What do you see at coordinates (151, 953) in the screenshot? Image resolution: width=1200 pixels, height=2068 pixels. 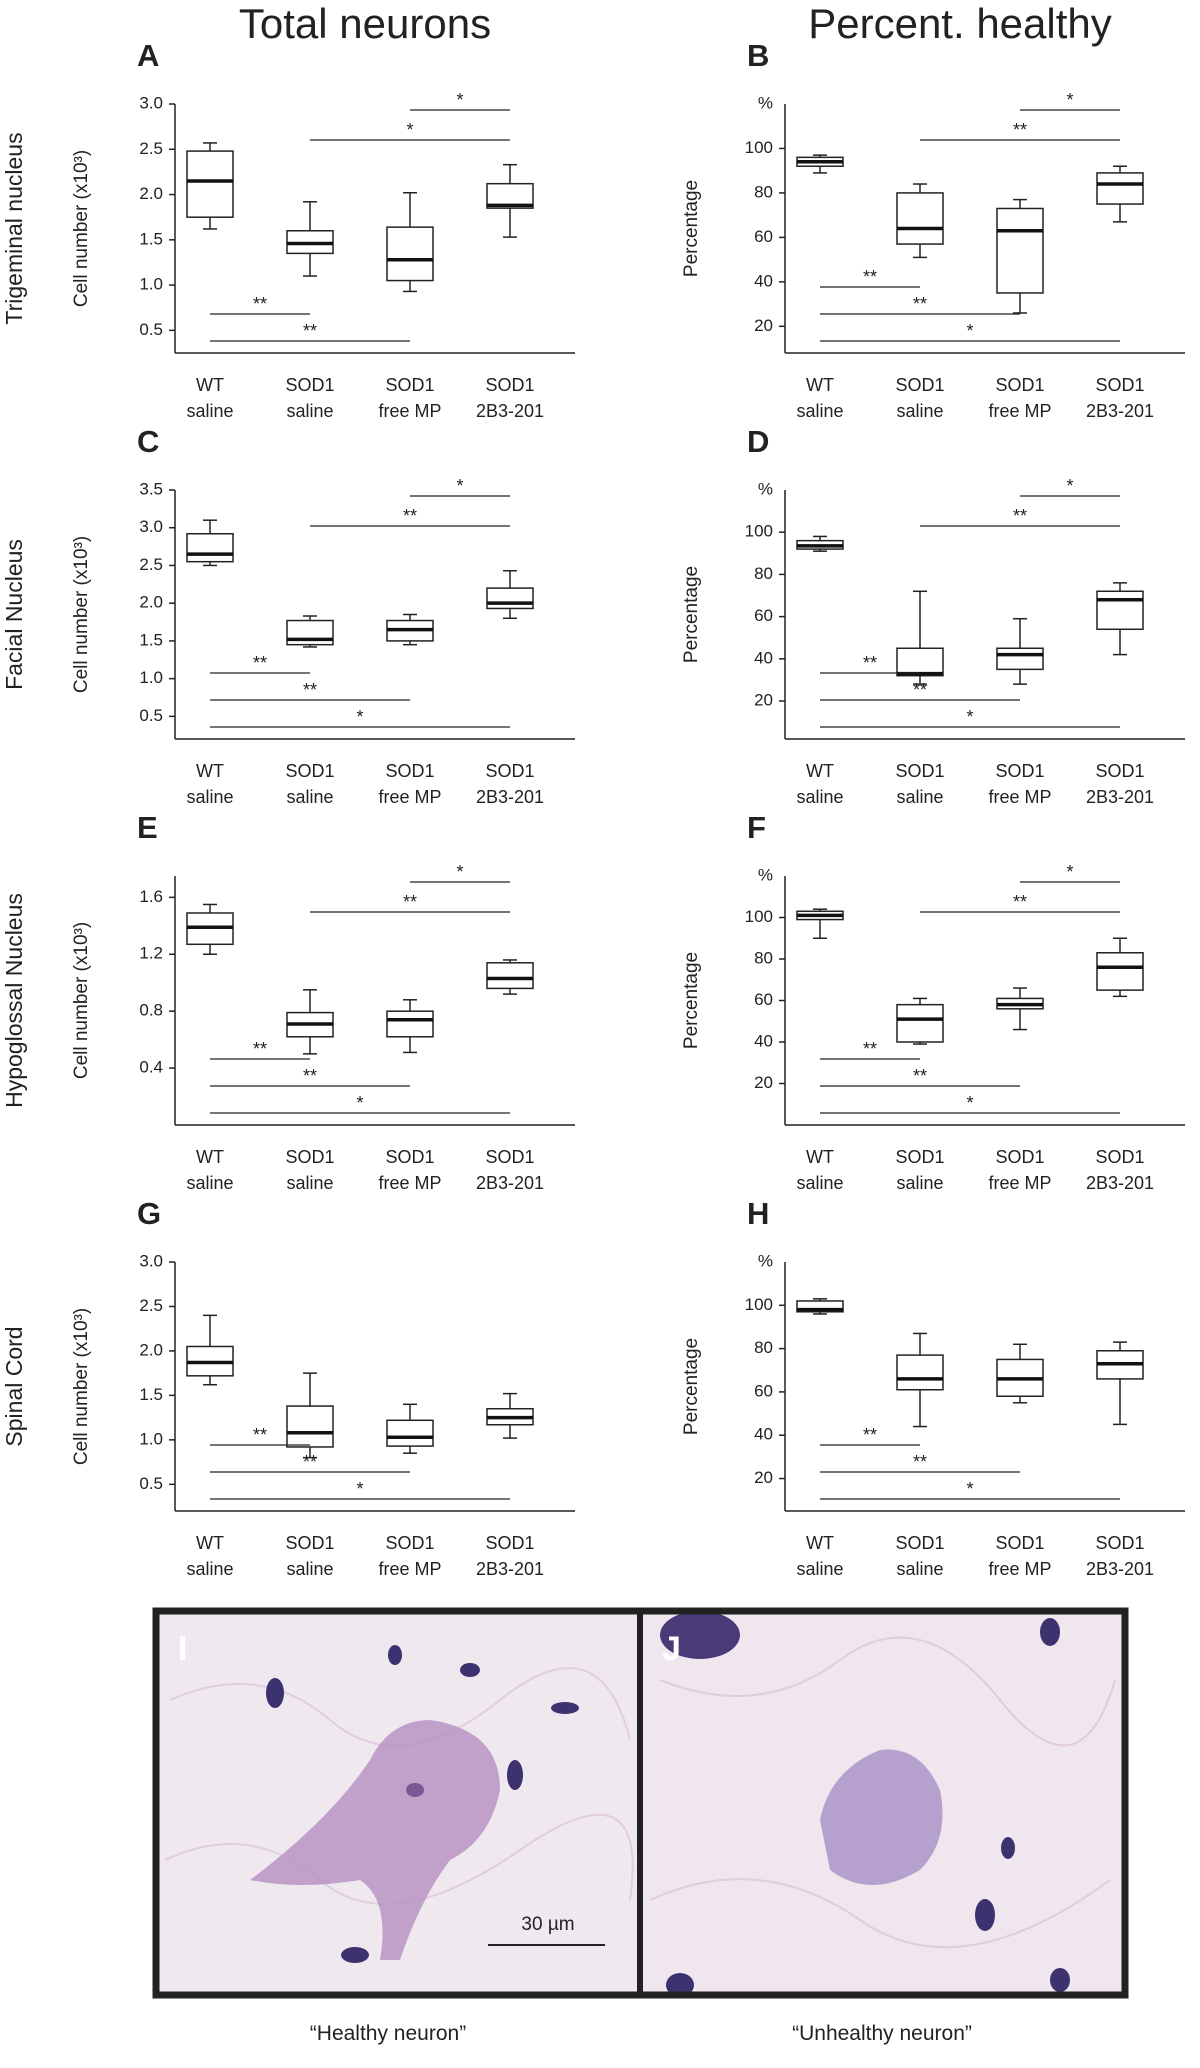 I see `y-tick-label: 1.2` at bounding box center [151, 953].